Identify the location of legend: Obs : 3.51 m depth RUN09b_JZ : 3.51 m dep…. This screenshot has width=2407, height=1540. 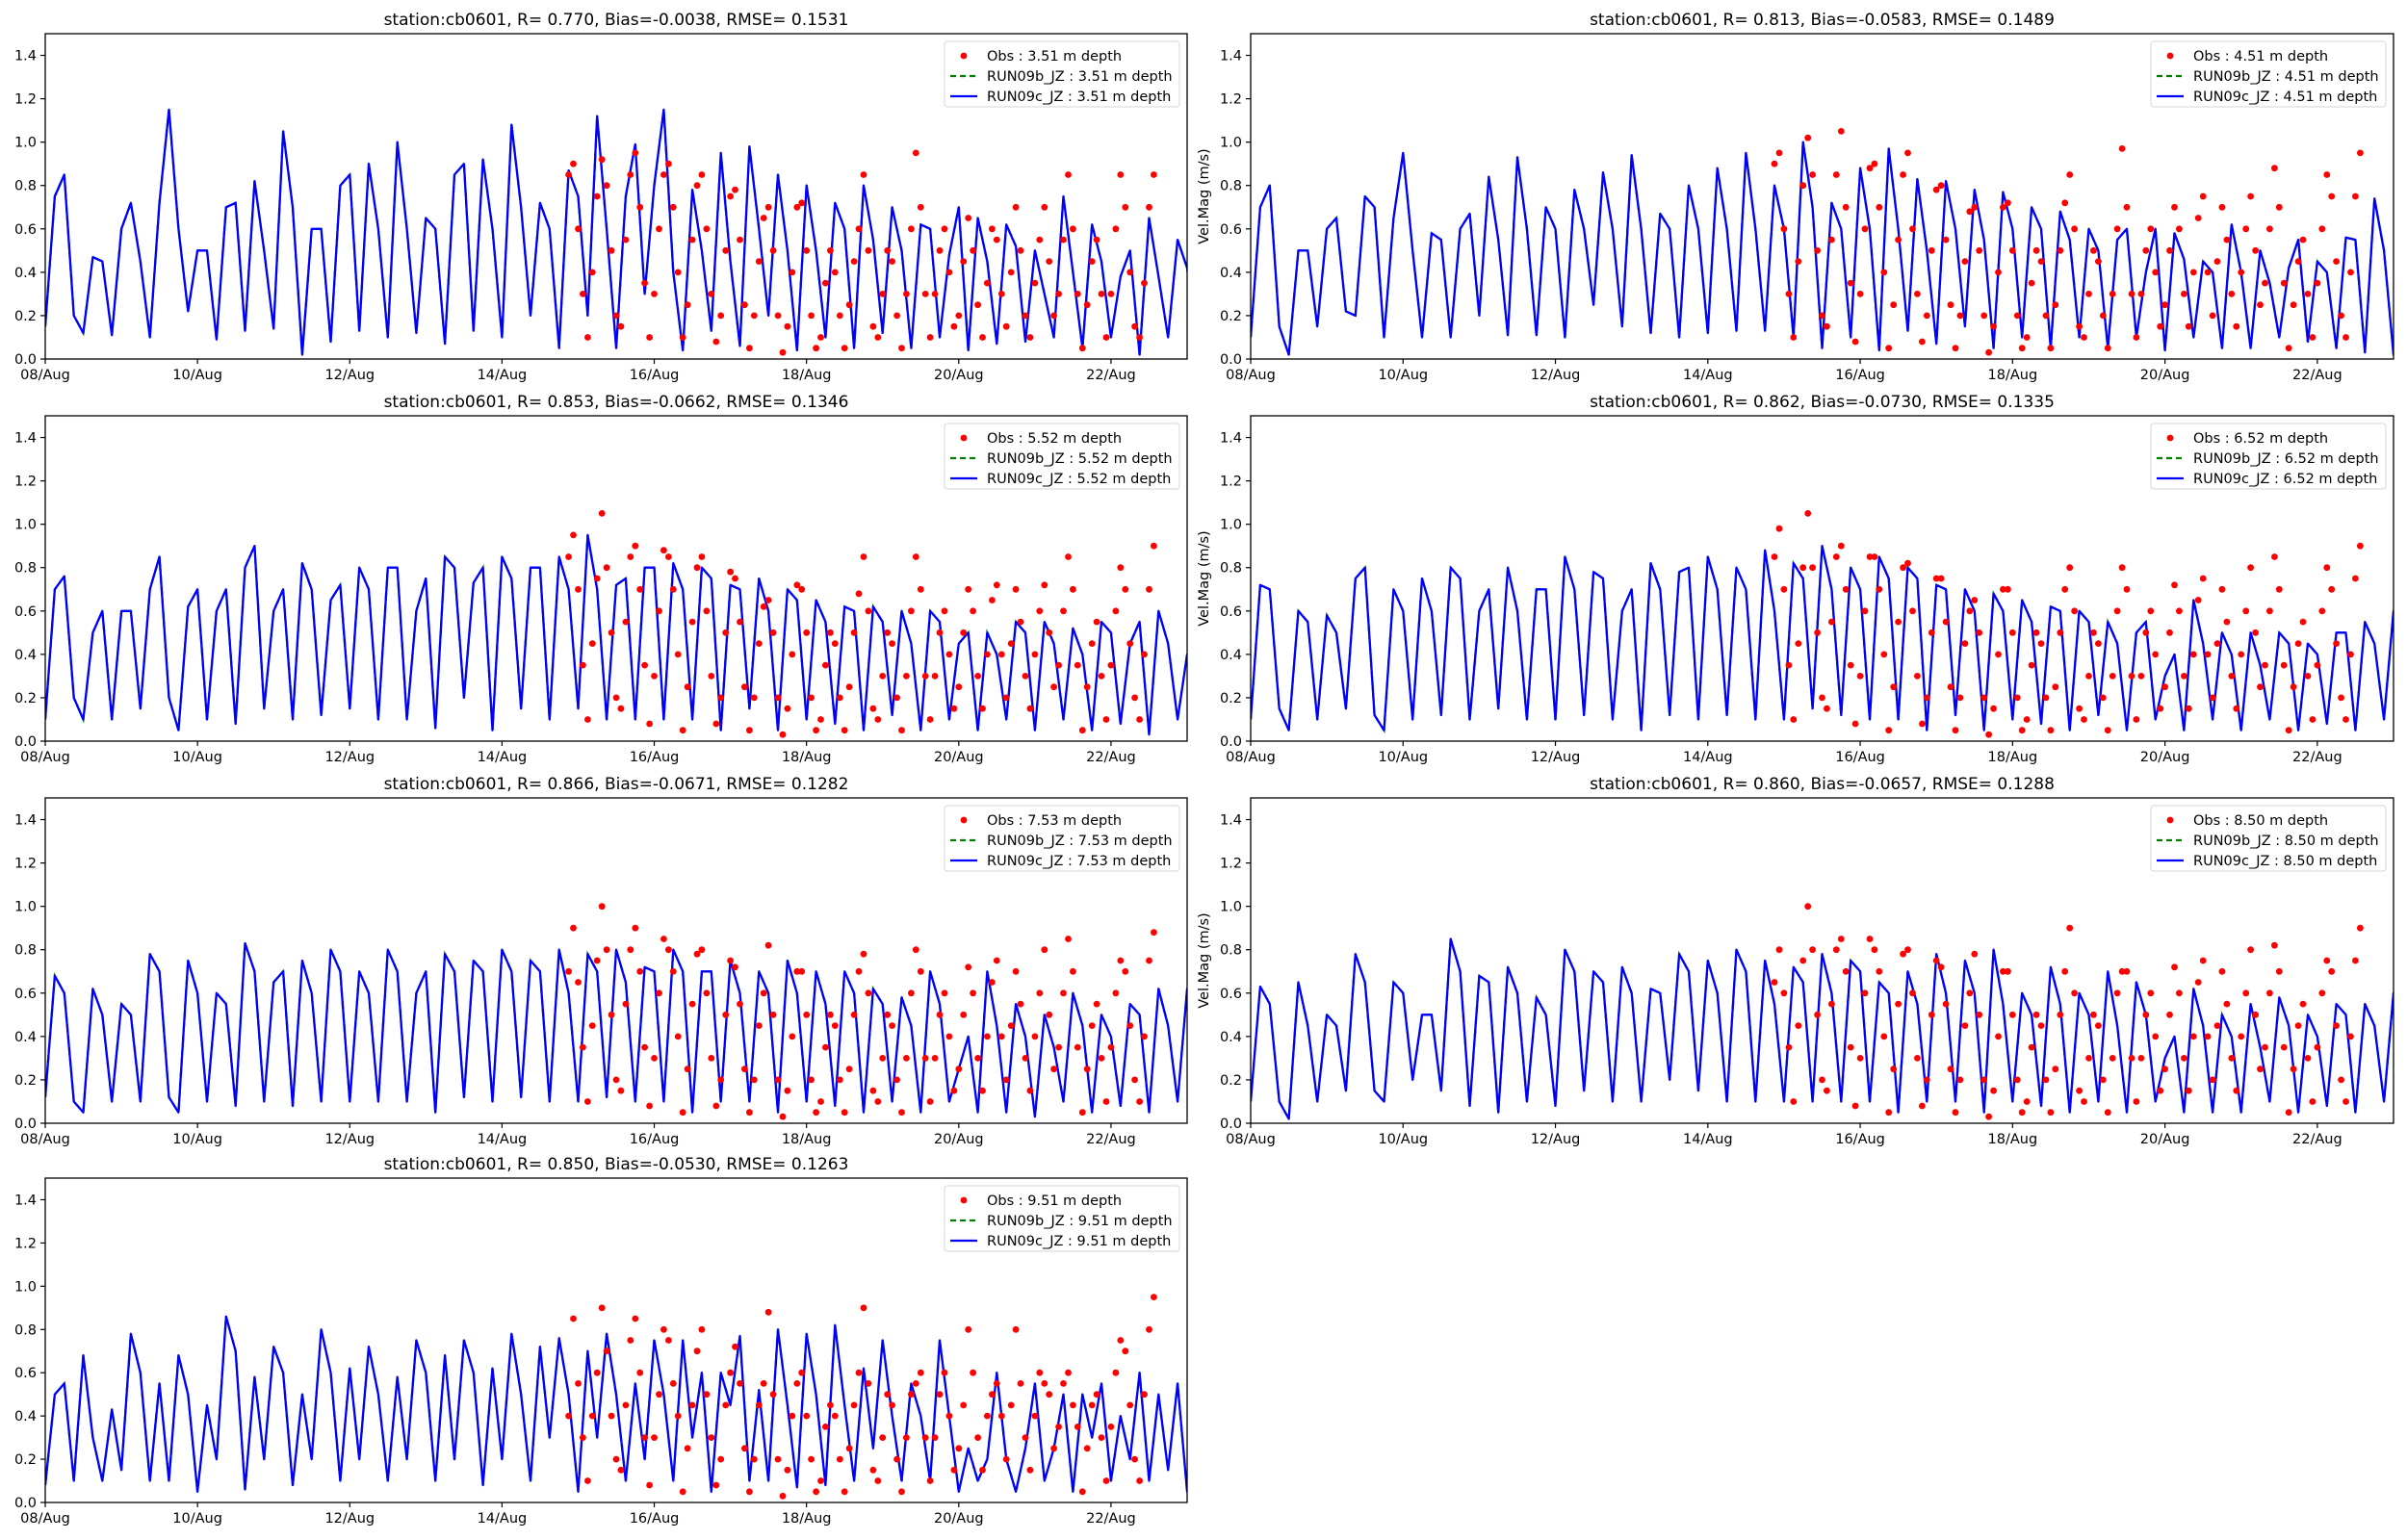
(1062, 74).